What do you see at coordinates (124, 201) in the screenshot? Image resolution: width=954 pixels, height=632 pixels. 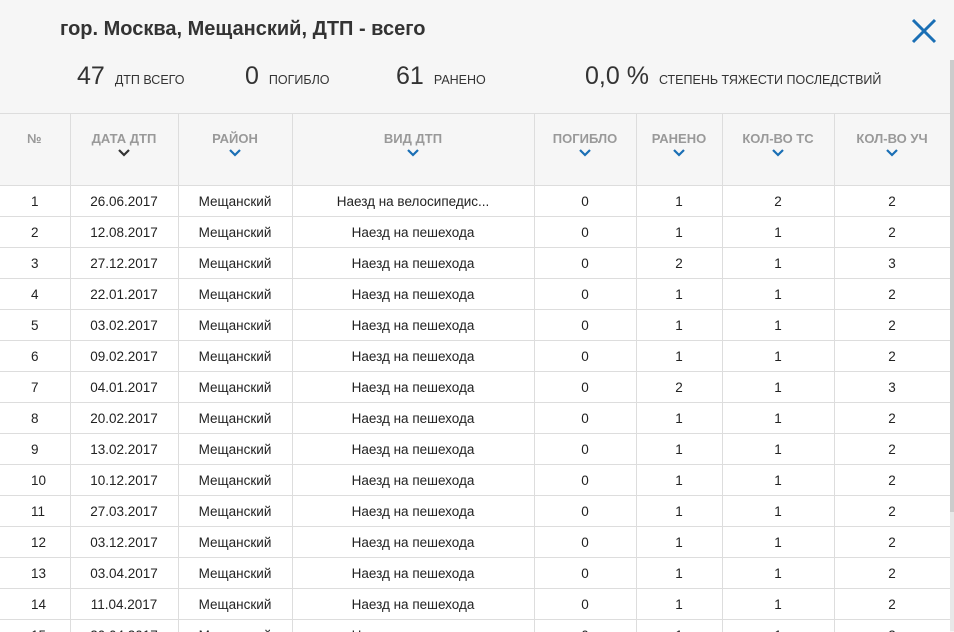 I see `cell-date: 26.06.2017` at bounding box center [124, 201].